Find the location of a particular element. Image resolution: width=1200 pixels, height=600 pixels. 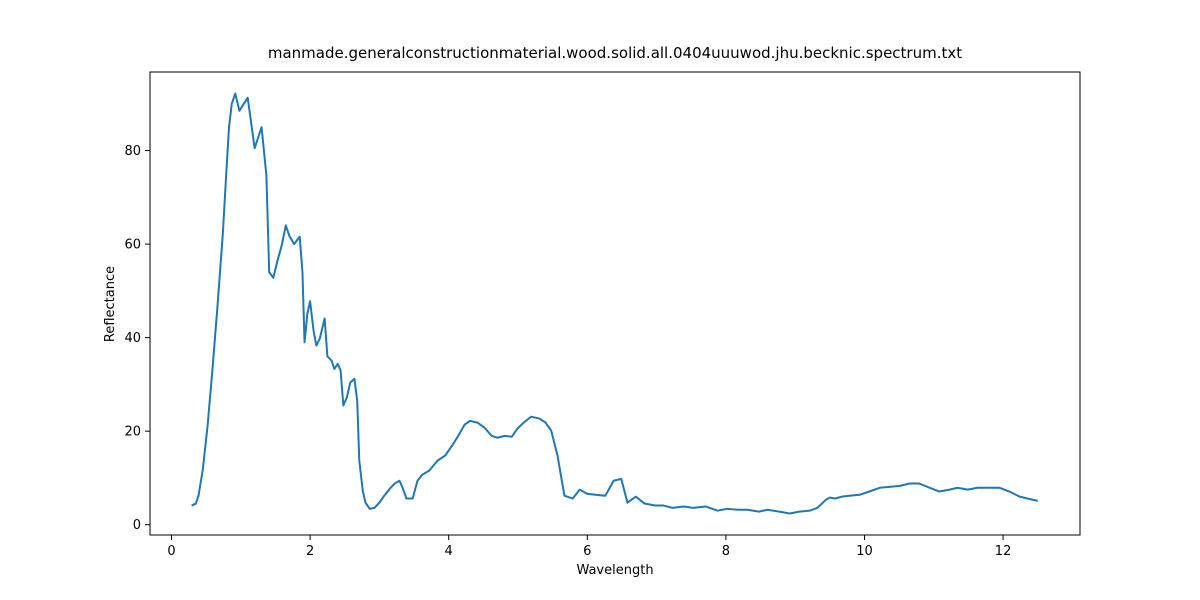

x-tick-label: 6 is located at coordinates (587, 551).